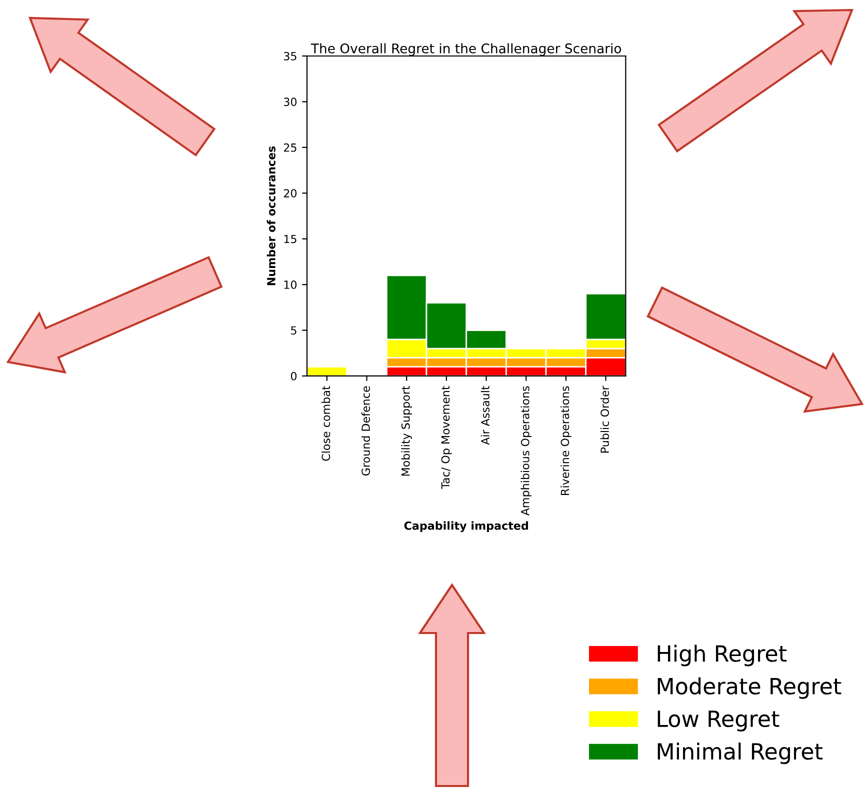 This screenshot has height=792, width=866. I want to click on legend-label: Low Regret, so click(719, 721).